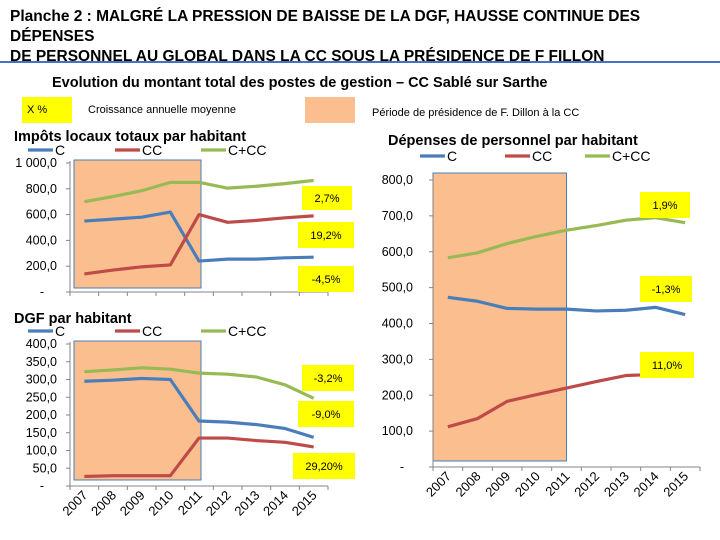  I want to click on growth-annotation-label: -1,3%, so click(666, 290).